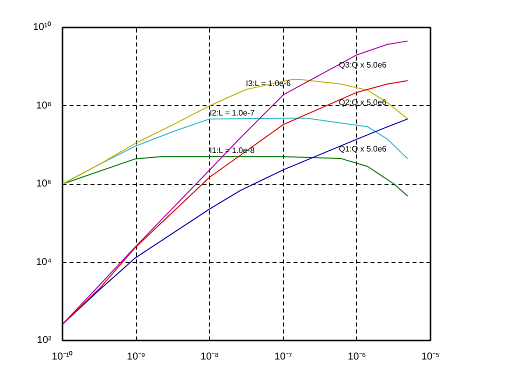 The image size is (508, 370). Describe the element at coordinates (209, 357) in the screenshot. I see `x-tick-label: 10⁻⁸` at that location.